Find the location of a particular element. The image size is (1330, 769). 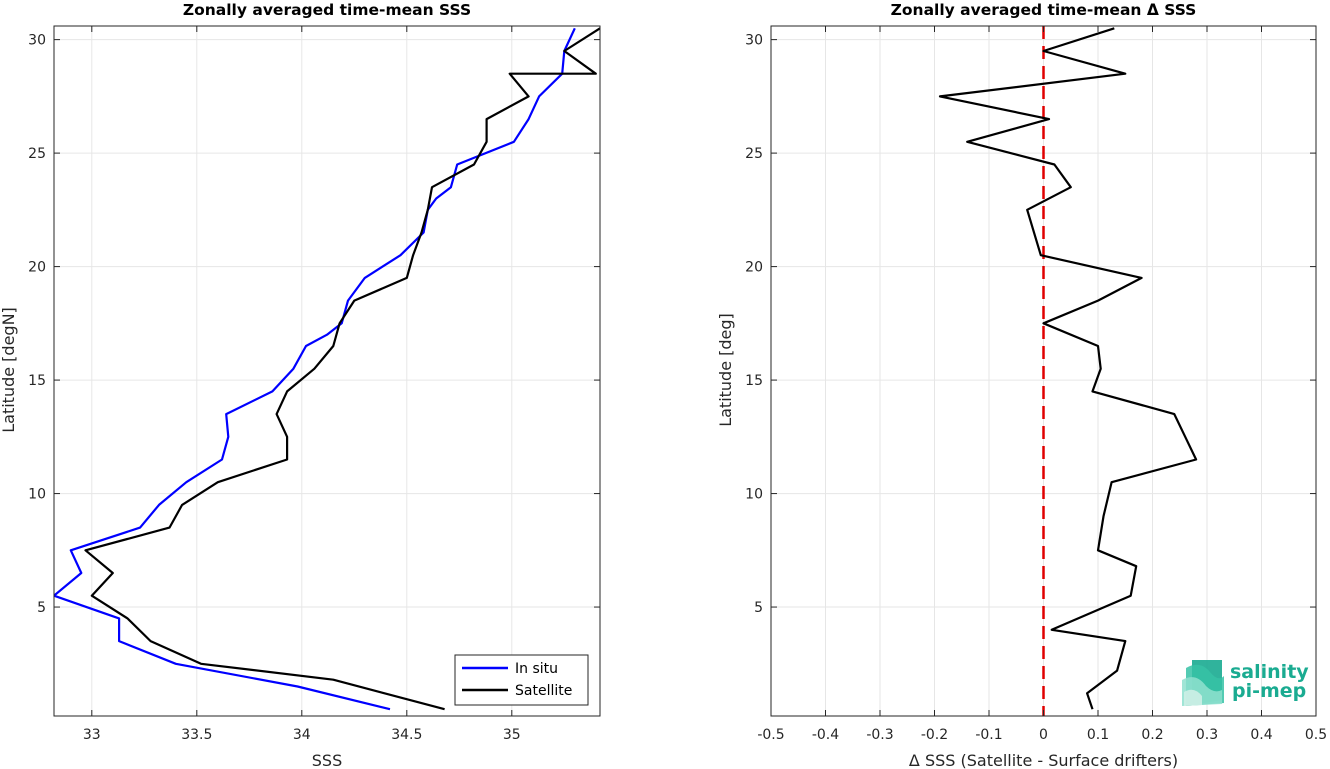

x-tick-label: -0.3 is located at coordinates (879, 735).